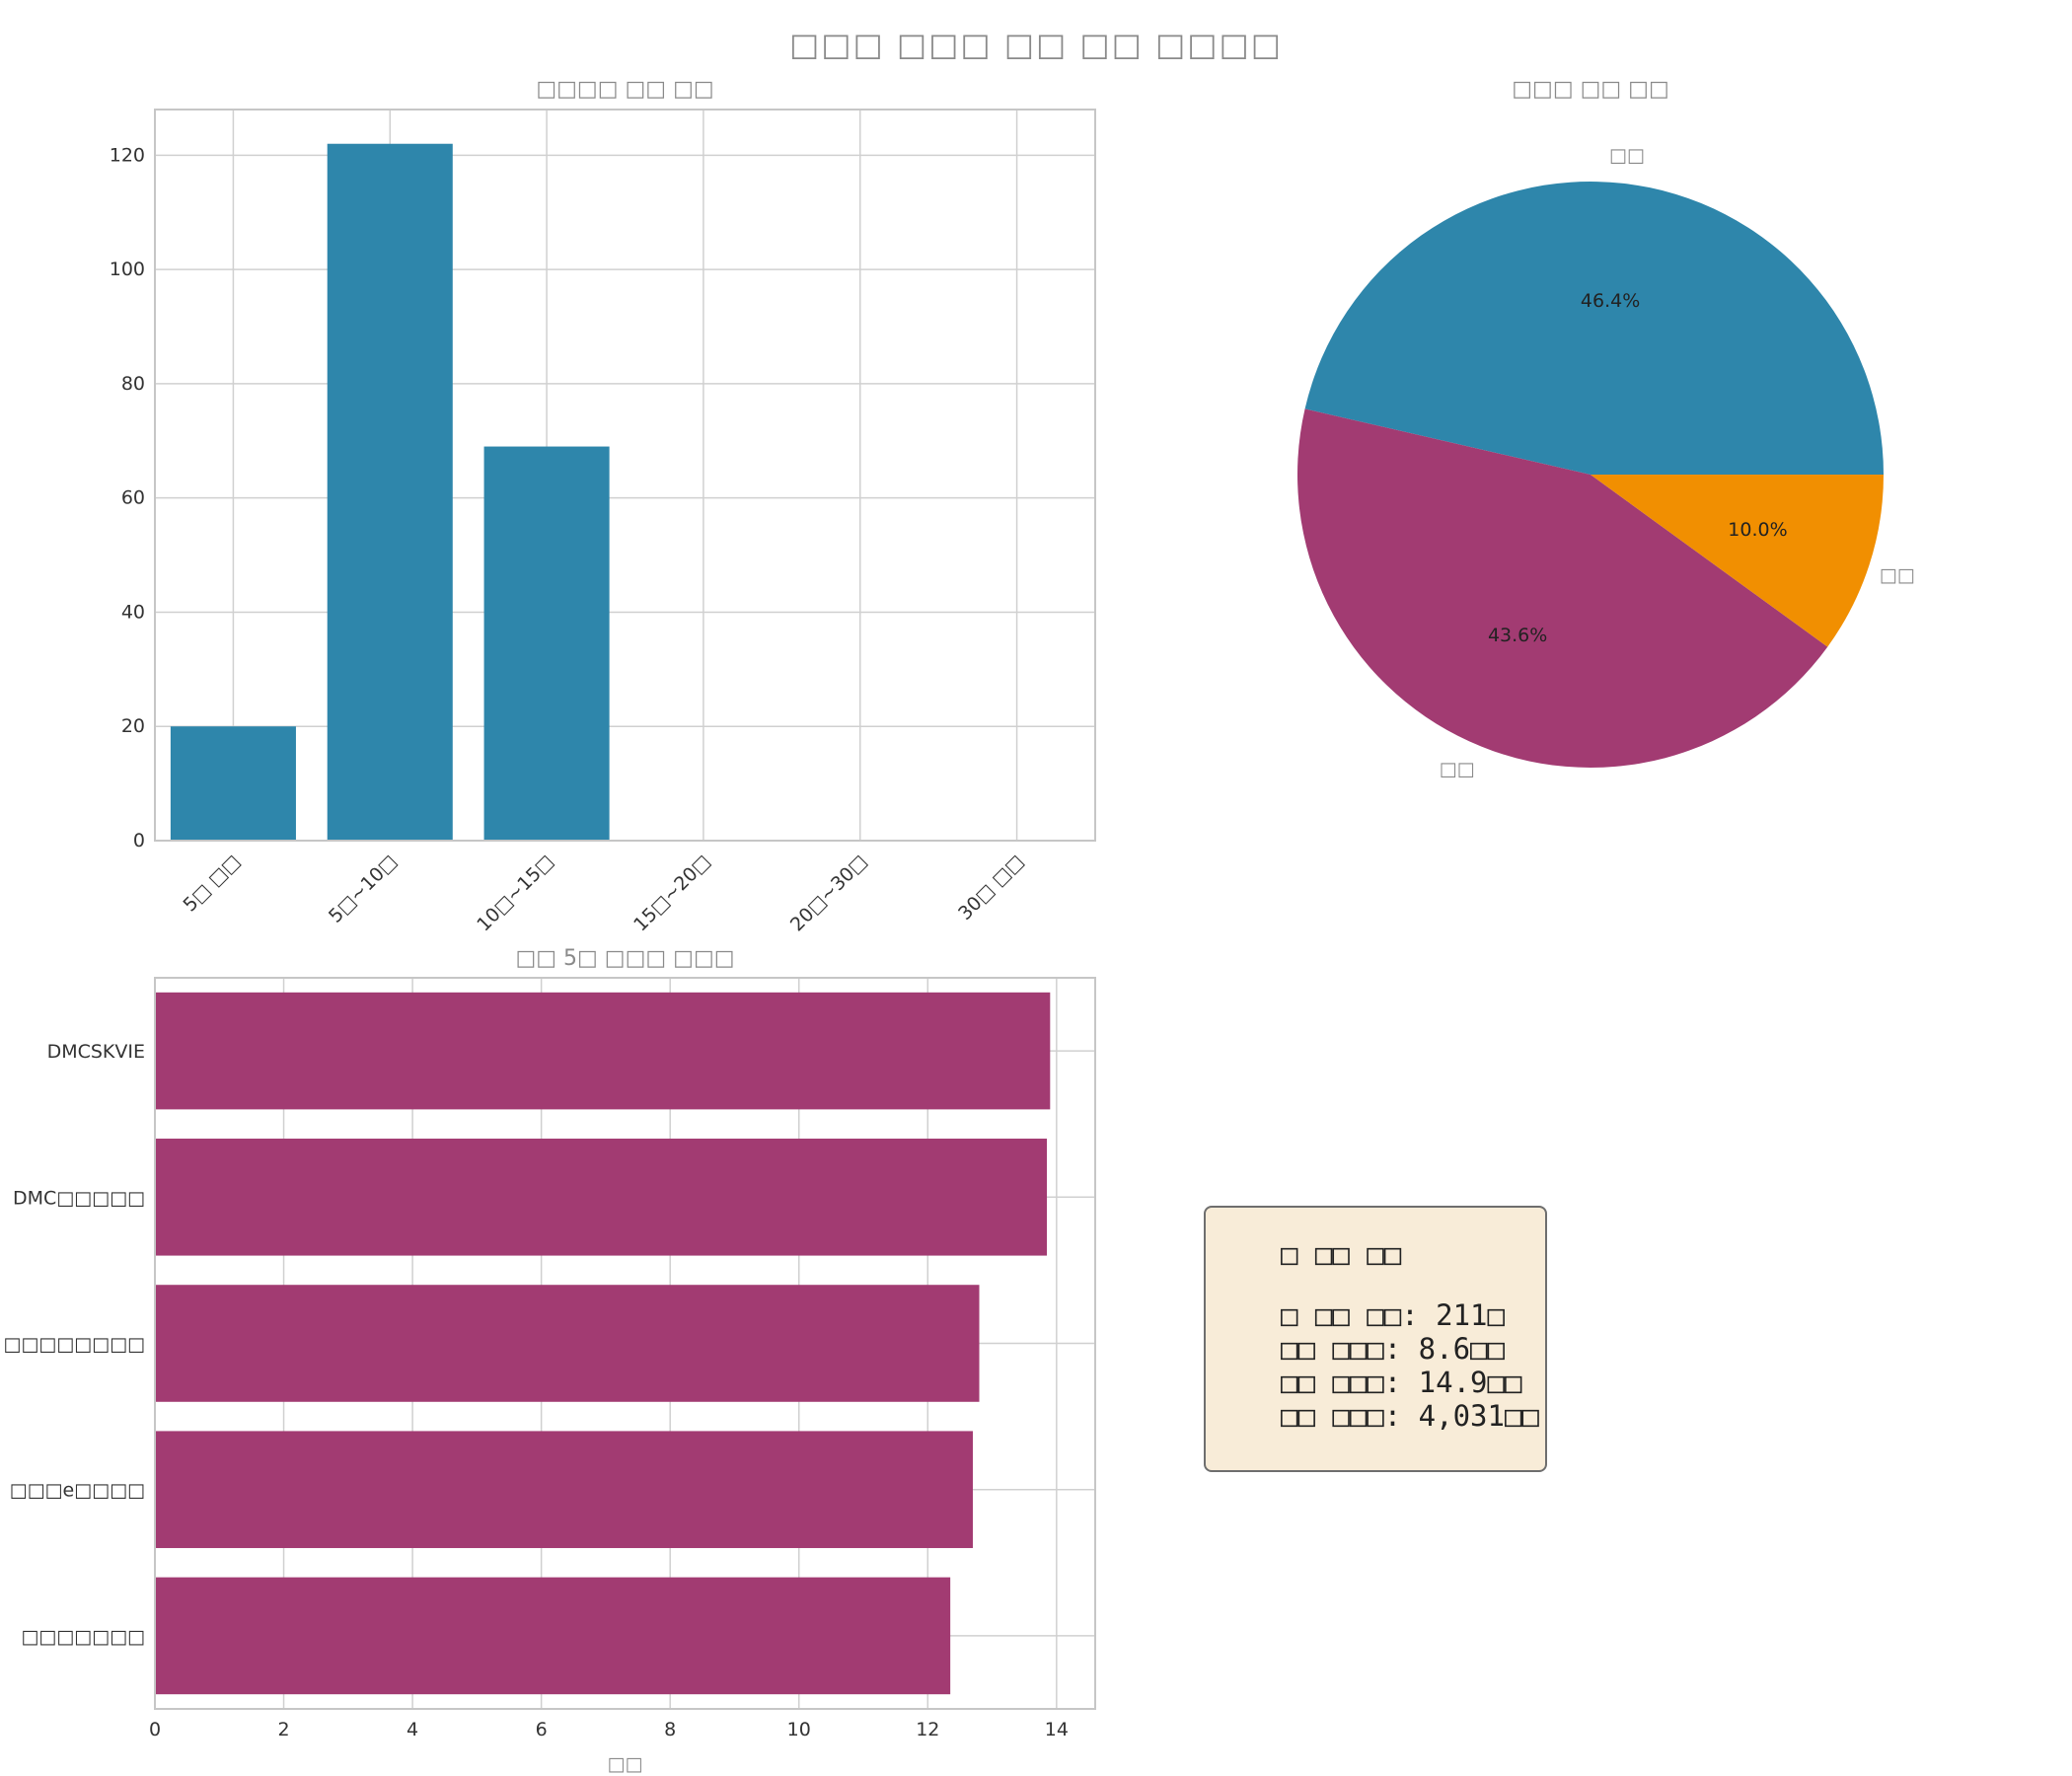 This screenshot has width=2072, height=1776. Describe the element at coordinates (1591, 90) in the screenshot. I see `pie-chart-title: □□□ □□ □□` at that location.